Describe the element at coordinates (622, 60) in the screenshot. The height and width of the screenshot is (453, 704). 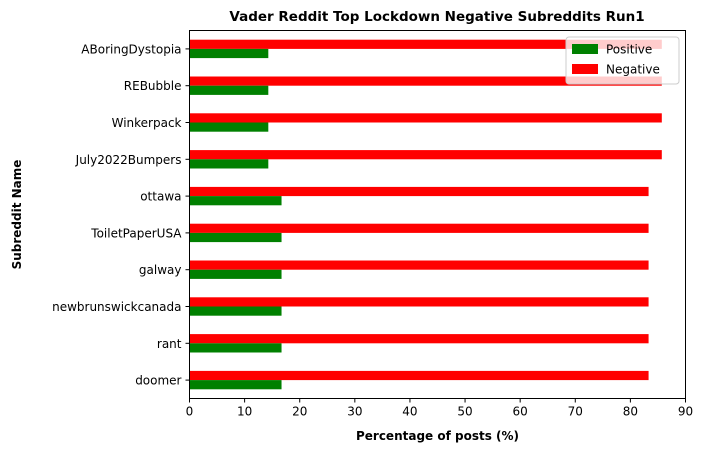
I see `legend: Positive Negative` at that location.